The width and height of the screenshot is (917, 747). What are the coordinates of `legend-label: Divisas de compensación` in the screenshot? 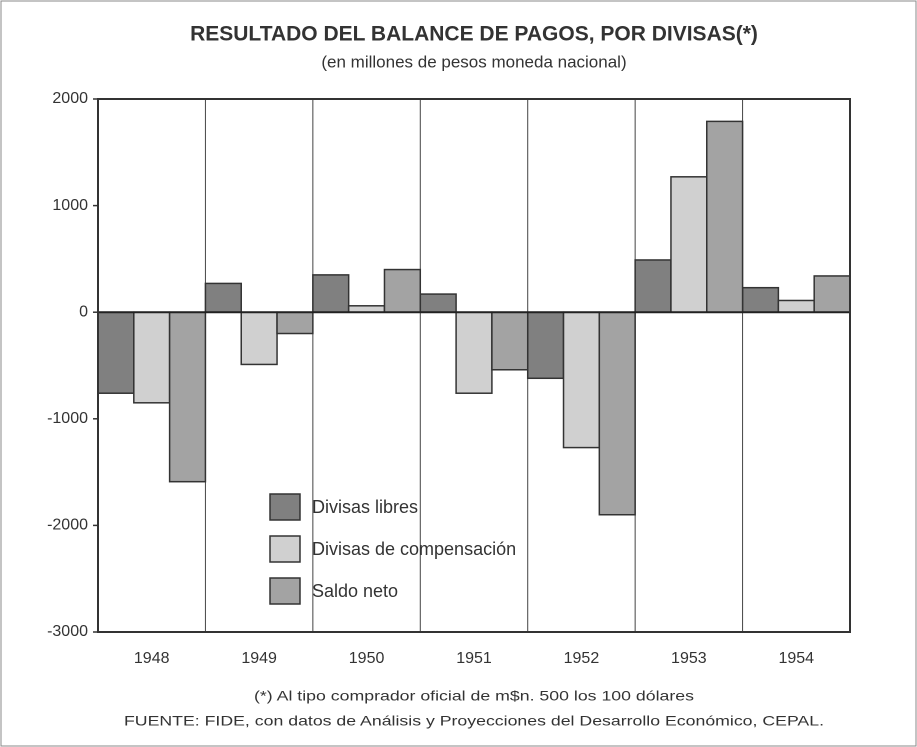 It's located at (414, 549).